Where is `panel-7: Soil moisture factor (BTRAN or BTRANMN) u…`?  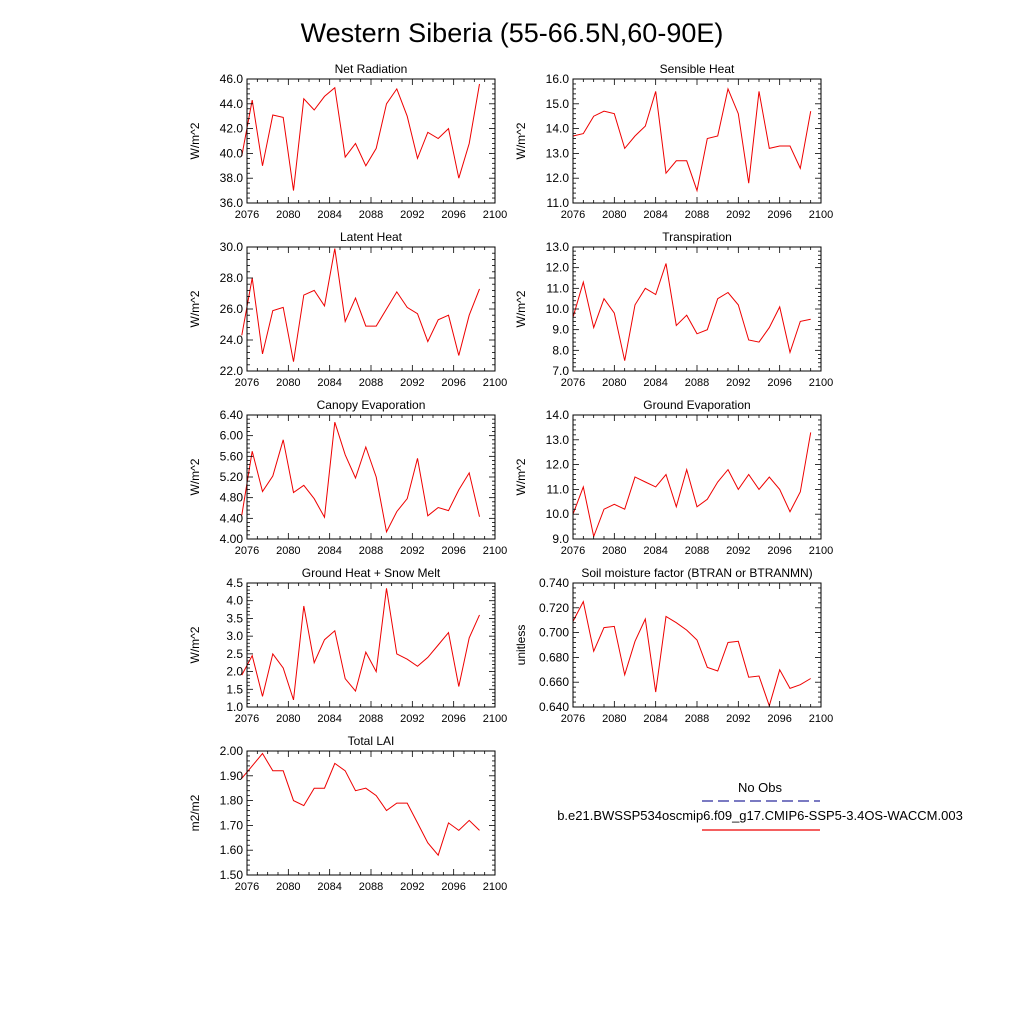
panel-7: Soil moisture factor (BTRAN or BTRANMN) u… is located at coordinates (673, 645).